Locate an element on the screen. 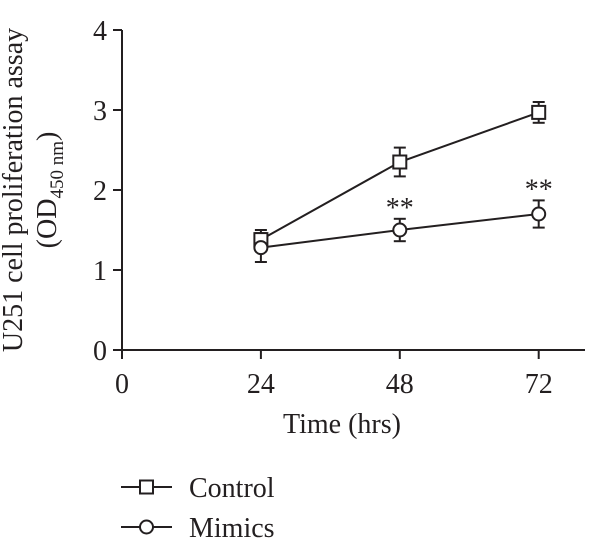  legend-item-control: Control is located at coordinates (198, 488).